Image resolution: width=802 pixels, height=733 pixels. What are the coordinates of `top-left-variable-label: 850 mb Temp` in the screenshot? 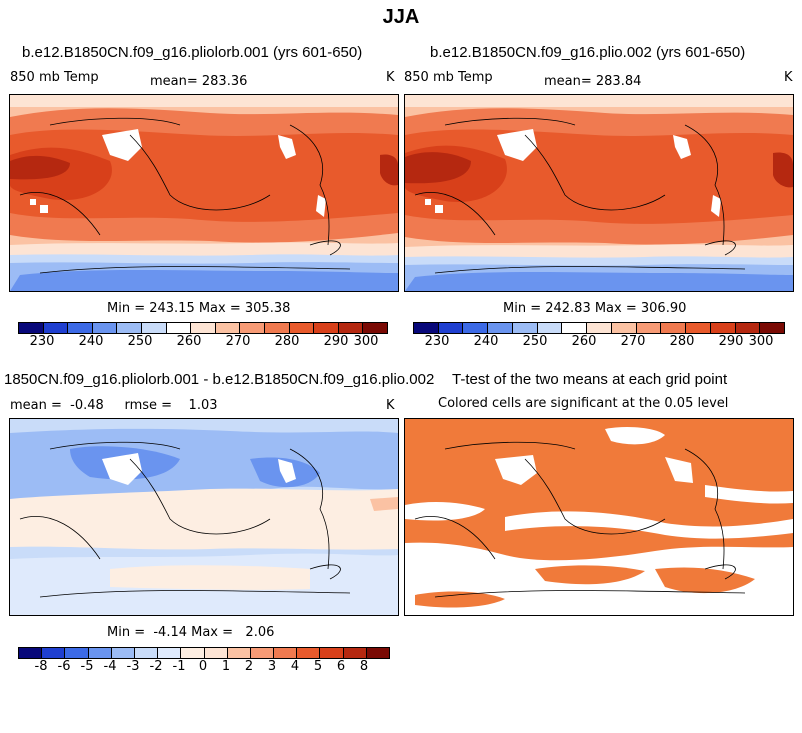 It's located at (54, 77).